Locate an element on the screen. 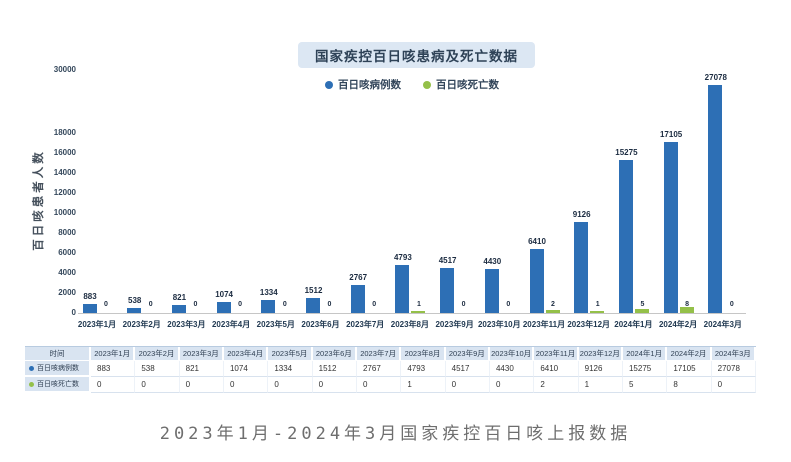 The width and height of the screenshot is (791, 462). y-axis-tick: 30000 is located at coordinates (64, 69).